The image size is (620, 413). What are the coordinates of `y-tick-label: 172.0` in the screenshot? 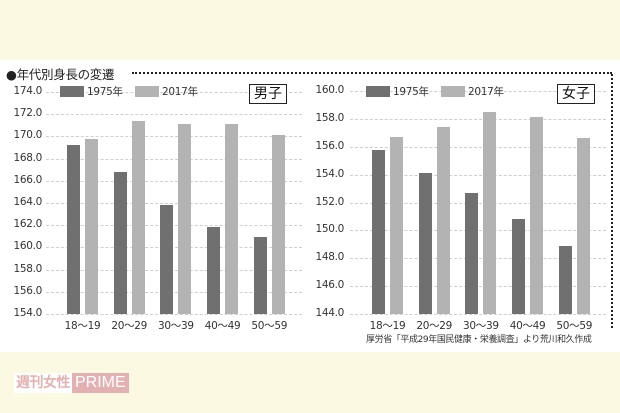 It's located at (27, 113).